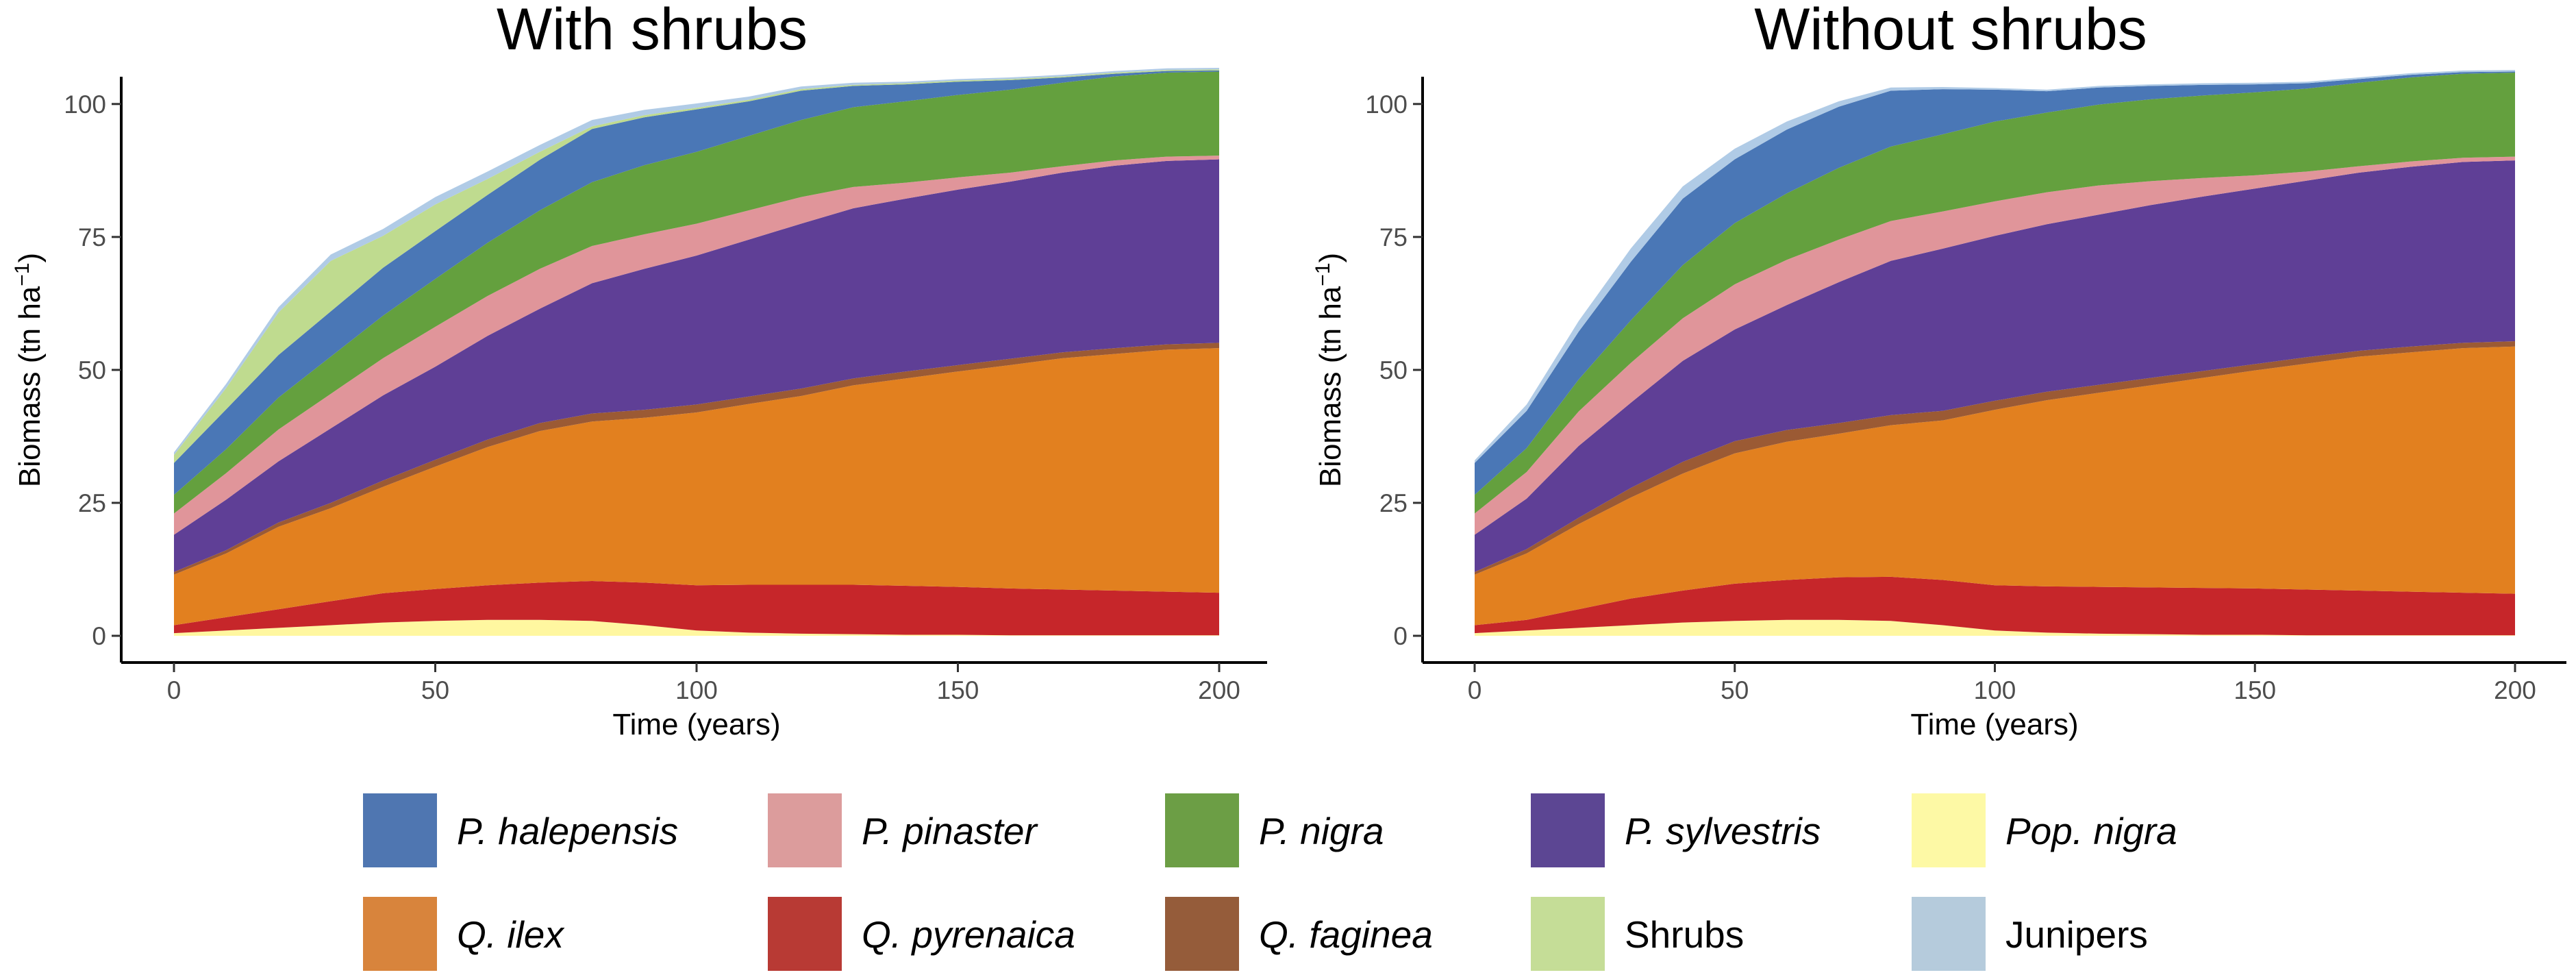  What do you see at coordinates (1321, 831) in the screenshot?
I see `legend-label: P. nigra` at bounding box center [1321, 831].